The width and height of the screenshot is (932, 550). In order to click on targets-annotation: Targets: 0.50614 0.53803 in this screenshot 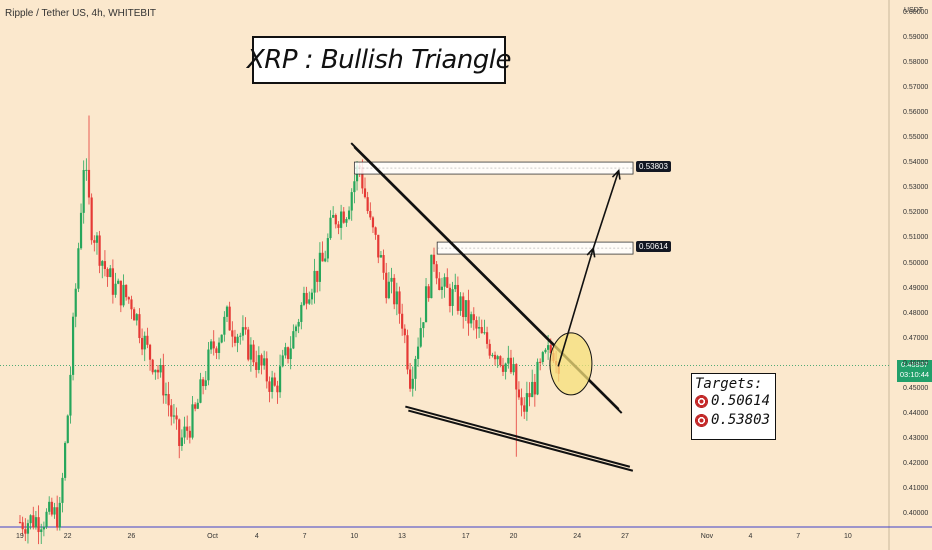, I will do `click(733, 406)`.